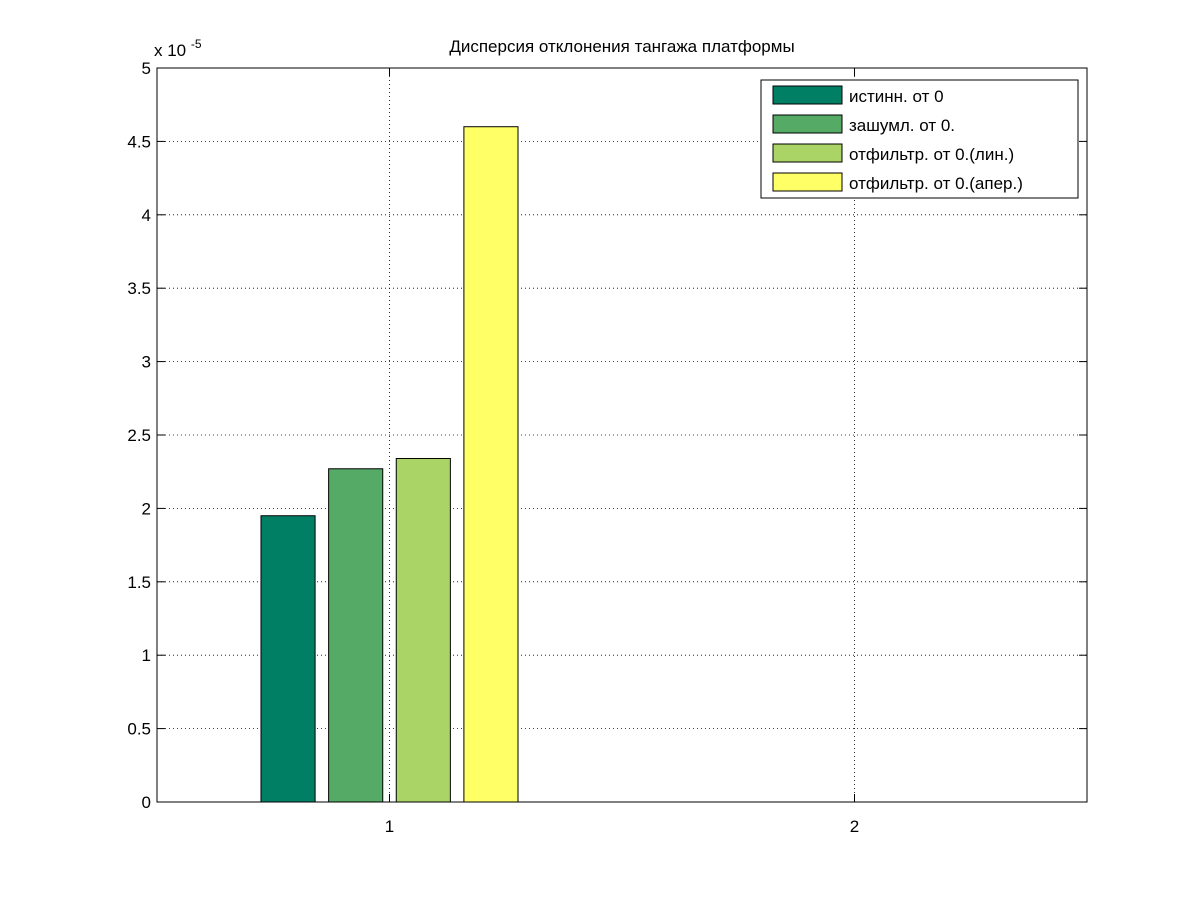 The width and height of the screenshot is (1201, 906). I want to click on y-tick-label: 1.5, so click(139, 582).